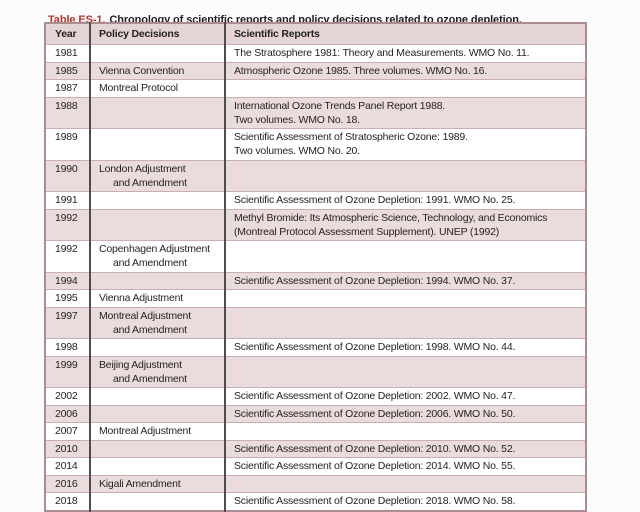 Image resolution: width=640 pixels, height=512 pixels. Describe the element at coordinates (67, 53) in the screenshot. I see `year-cell: 1981` at that location.